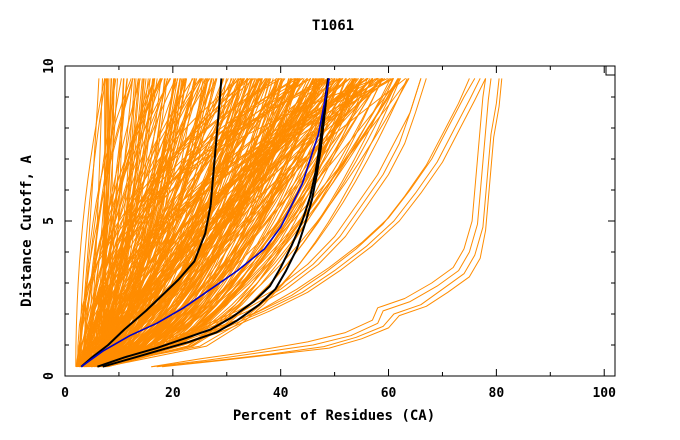 The height and width of the screenshot is (440, 680). What do you see at coordinates (49, 221) in the screenshot?
I see `y-tick-label: 5` at bounding box center [49, 221].